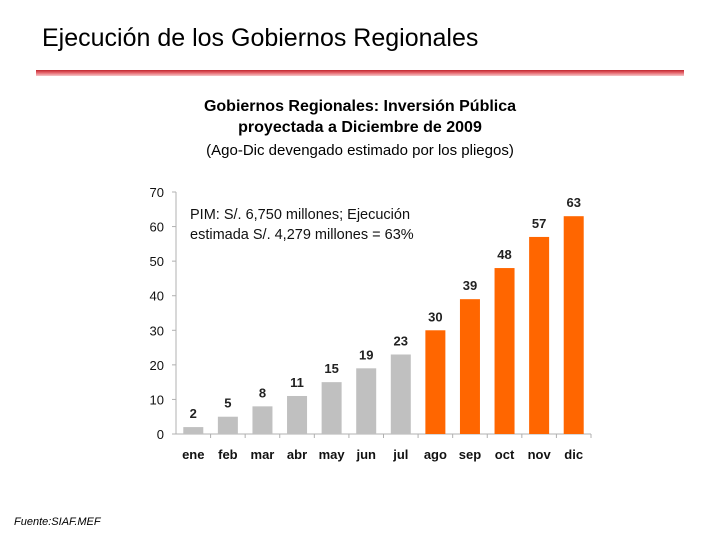 The image size is (720, 540). I want to click on y-tick-label: 20, so click(157, 365).